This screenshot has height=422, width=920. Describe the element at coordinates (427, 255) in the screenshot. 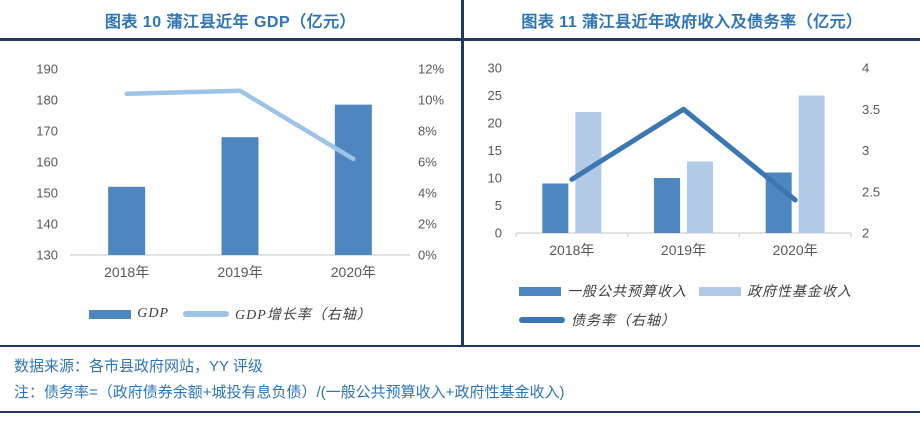

I see `svg-text: 0%` at that location.